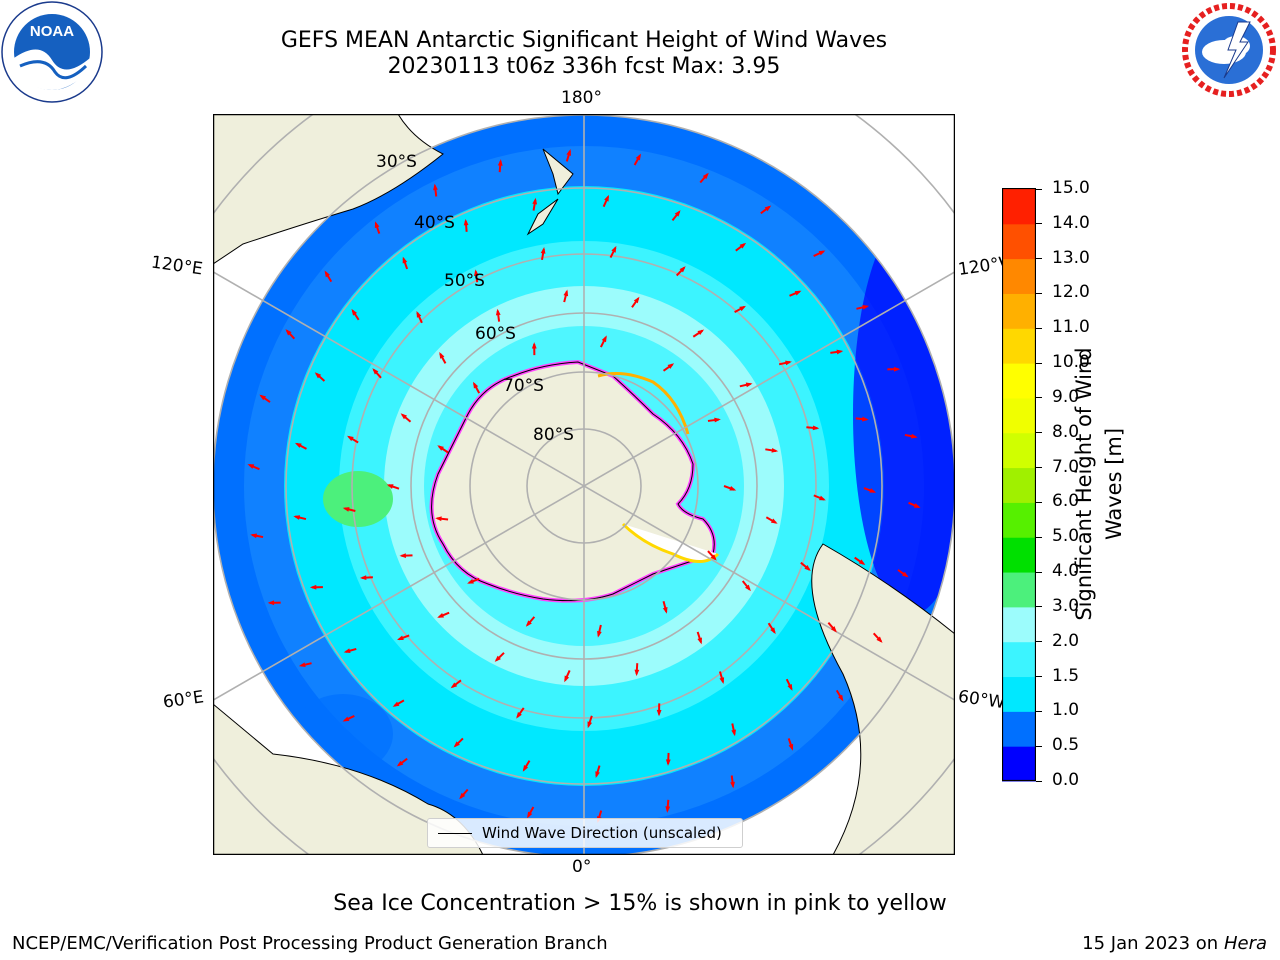  Describe the element at coordinates (1071, 257) in the screenshot. I see `colorbar-tick-label: 13.0` at that location.